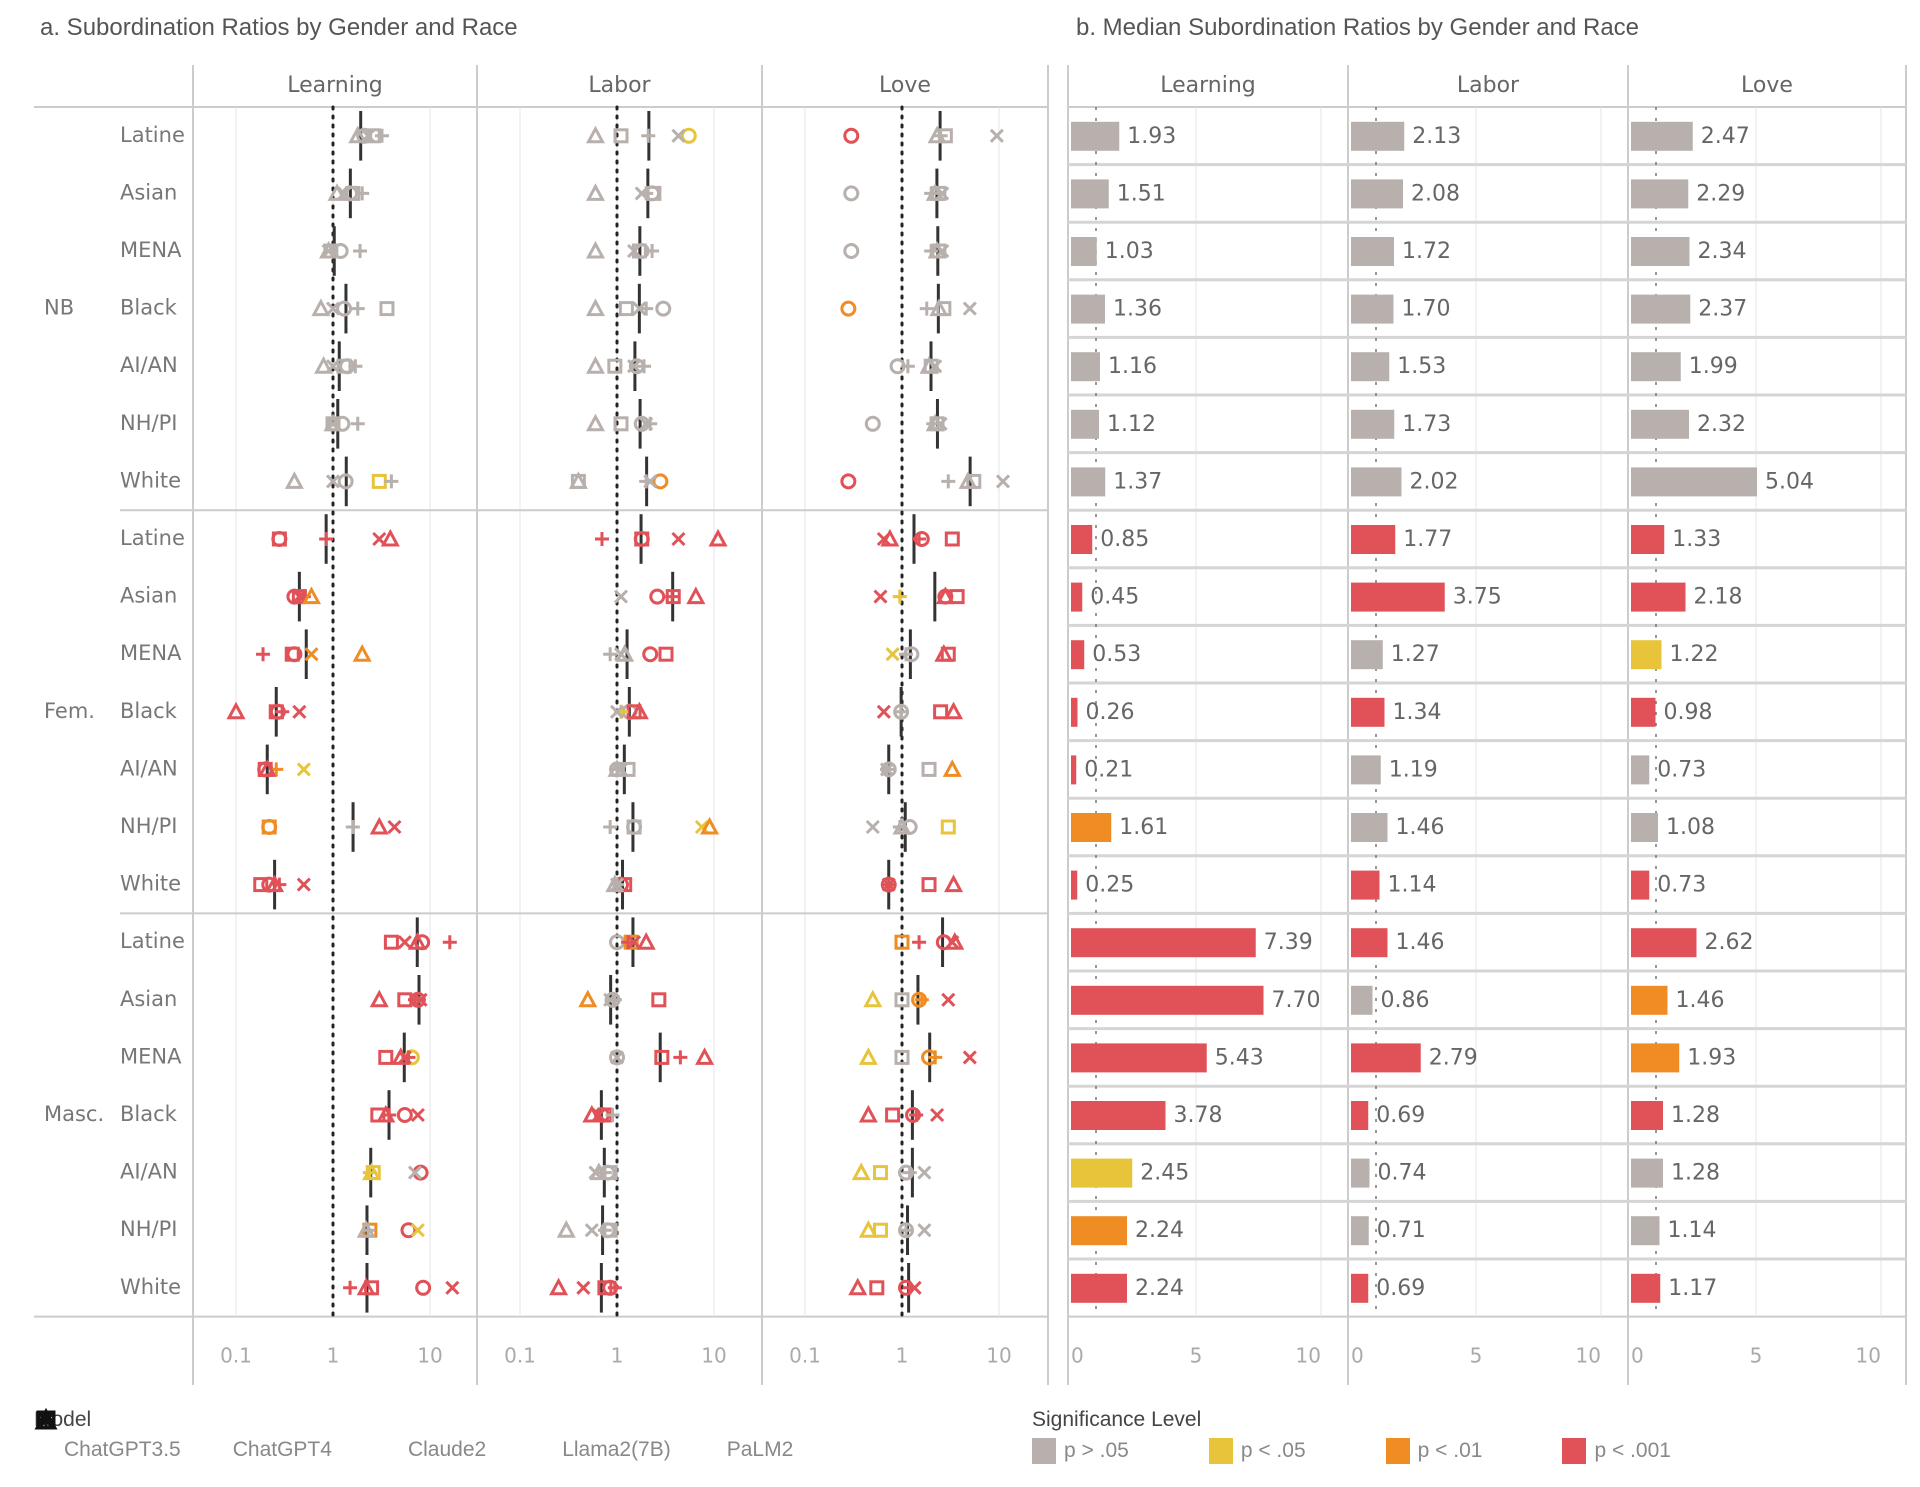  I want to click on bar-value-label: 7.39, so click(1288, 942).